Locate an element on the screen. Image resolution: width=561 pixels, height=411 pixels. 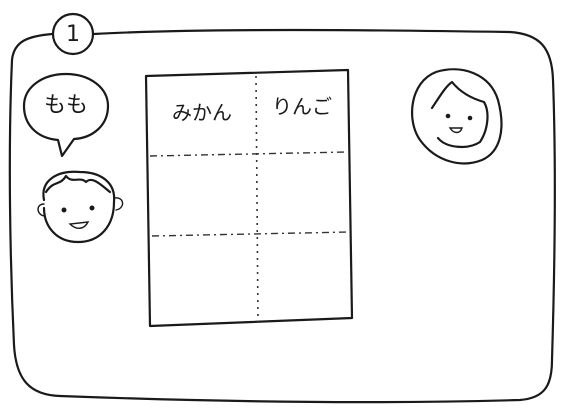
girl-face is located at coordinates (456, 116).